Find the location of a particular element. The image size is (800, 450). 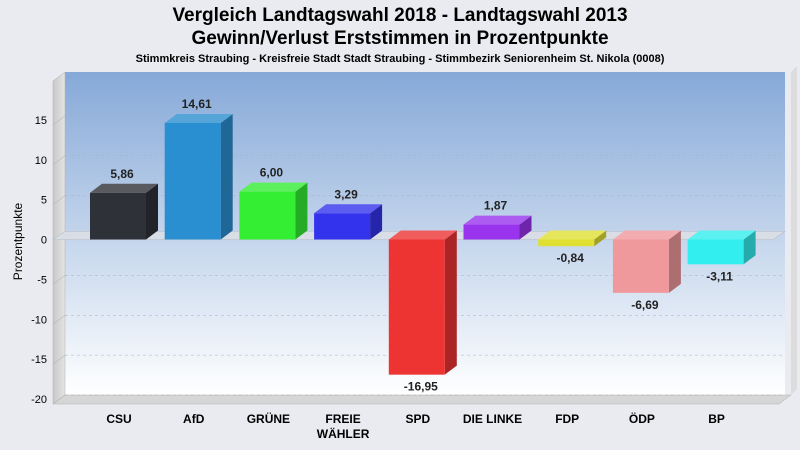

category-label: WÄHLER is located at coordinates (343, 433).